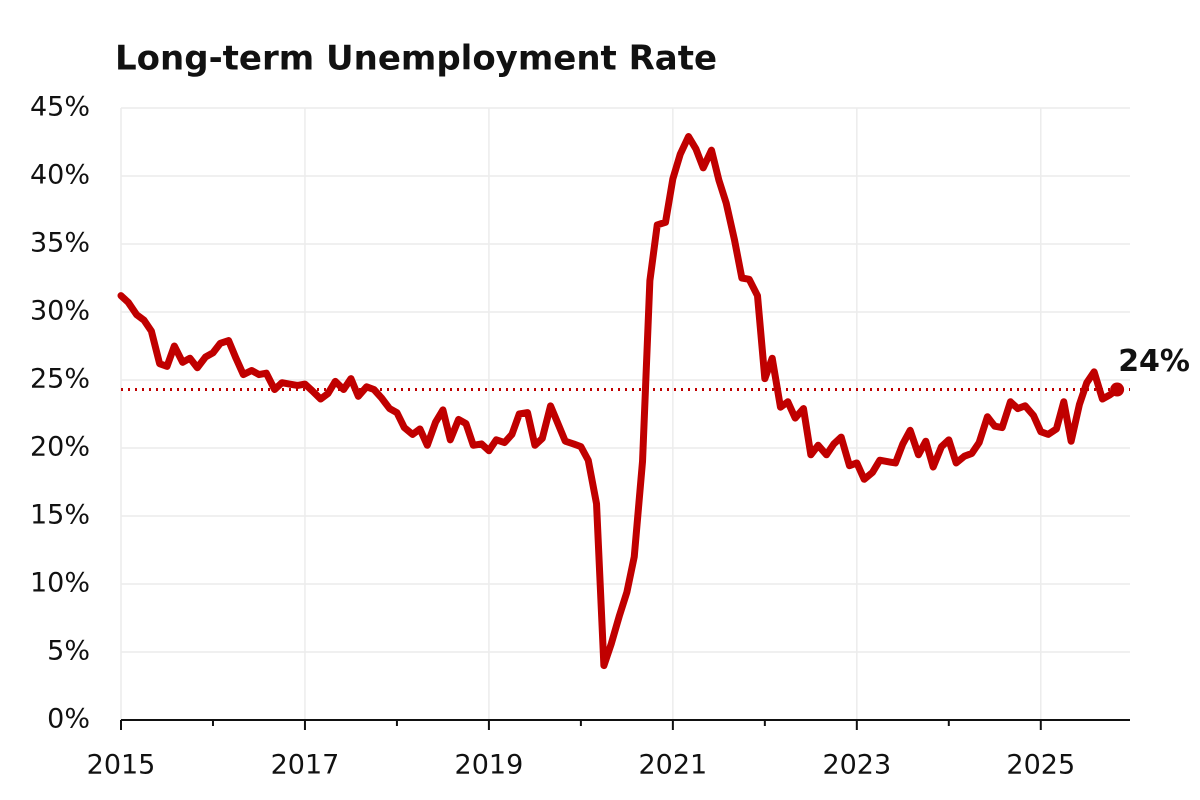  Describe the element at coordinates (68, 651) in the screenshot. I see `y-tick-label: 5%` at that location.